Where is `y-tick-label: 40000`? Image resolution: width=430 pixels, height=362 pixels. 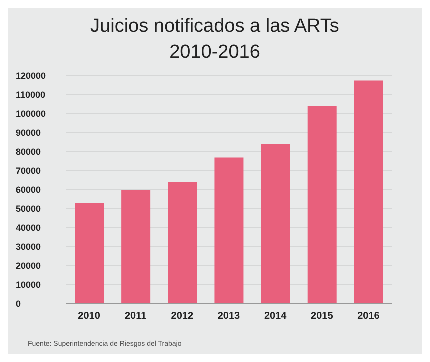 y-tick-label: 40000 is located at coordinates (29, 228).